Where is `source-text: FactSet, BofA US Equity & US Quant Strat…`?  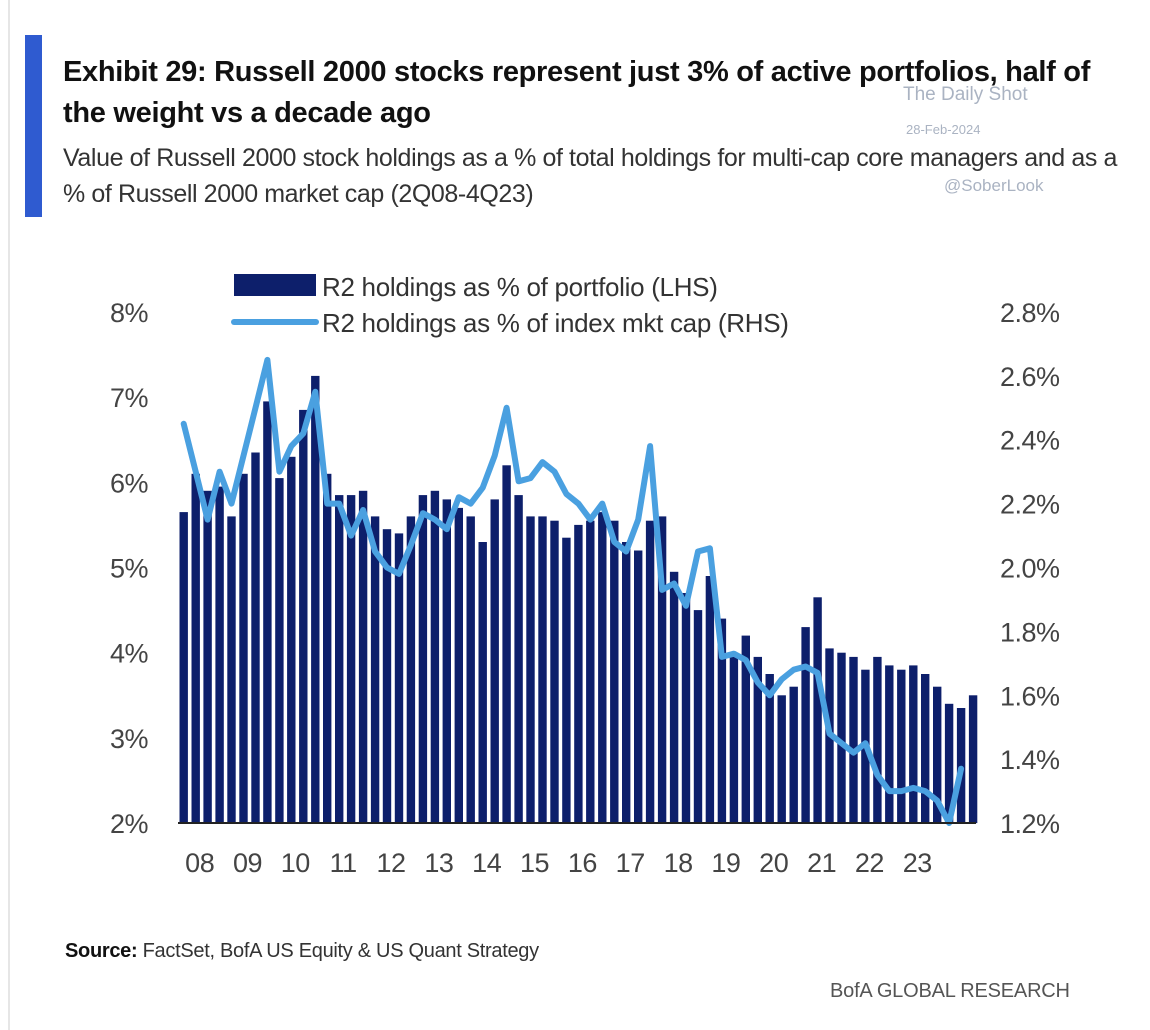 source-text: FactSet, BofA US Equity & US Quant Strat… is located at coordinates (340, 951).